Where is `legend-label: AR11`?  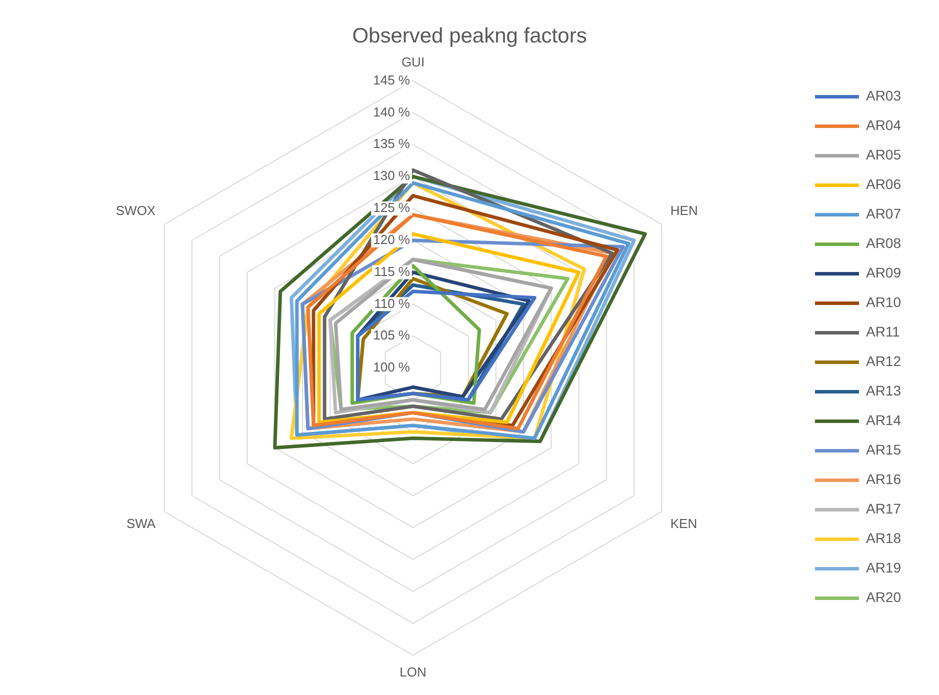
legend-label: AR11 is located at coordinates (883, 332).